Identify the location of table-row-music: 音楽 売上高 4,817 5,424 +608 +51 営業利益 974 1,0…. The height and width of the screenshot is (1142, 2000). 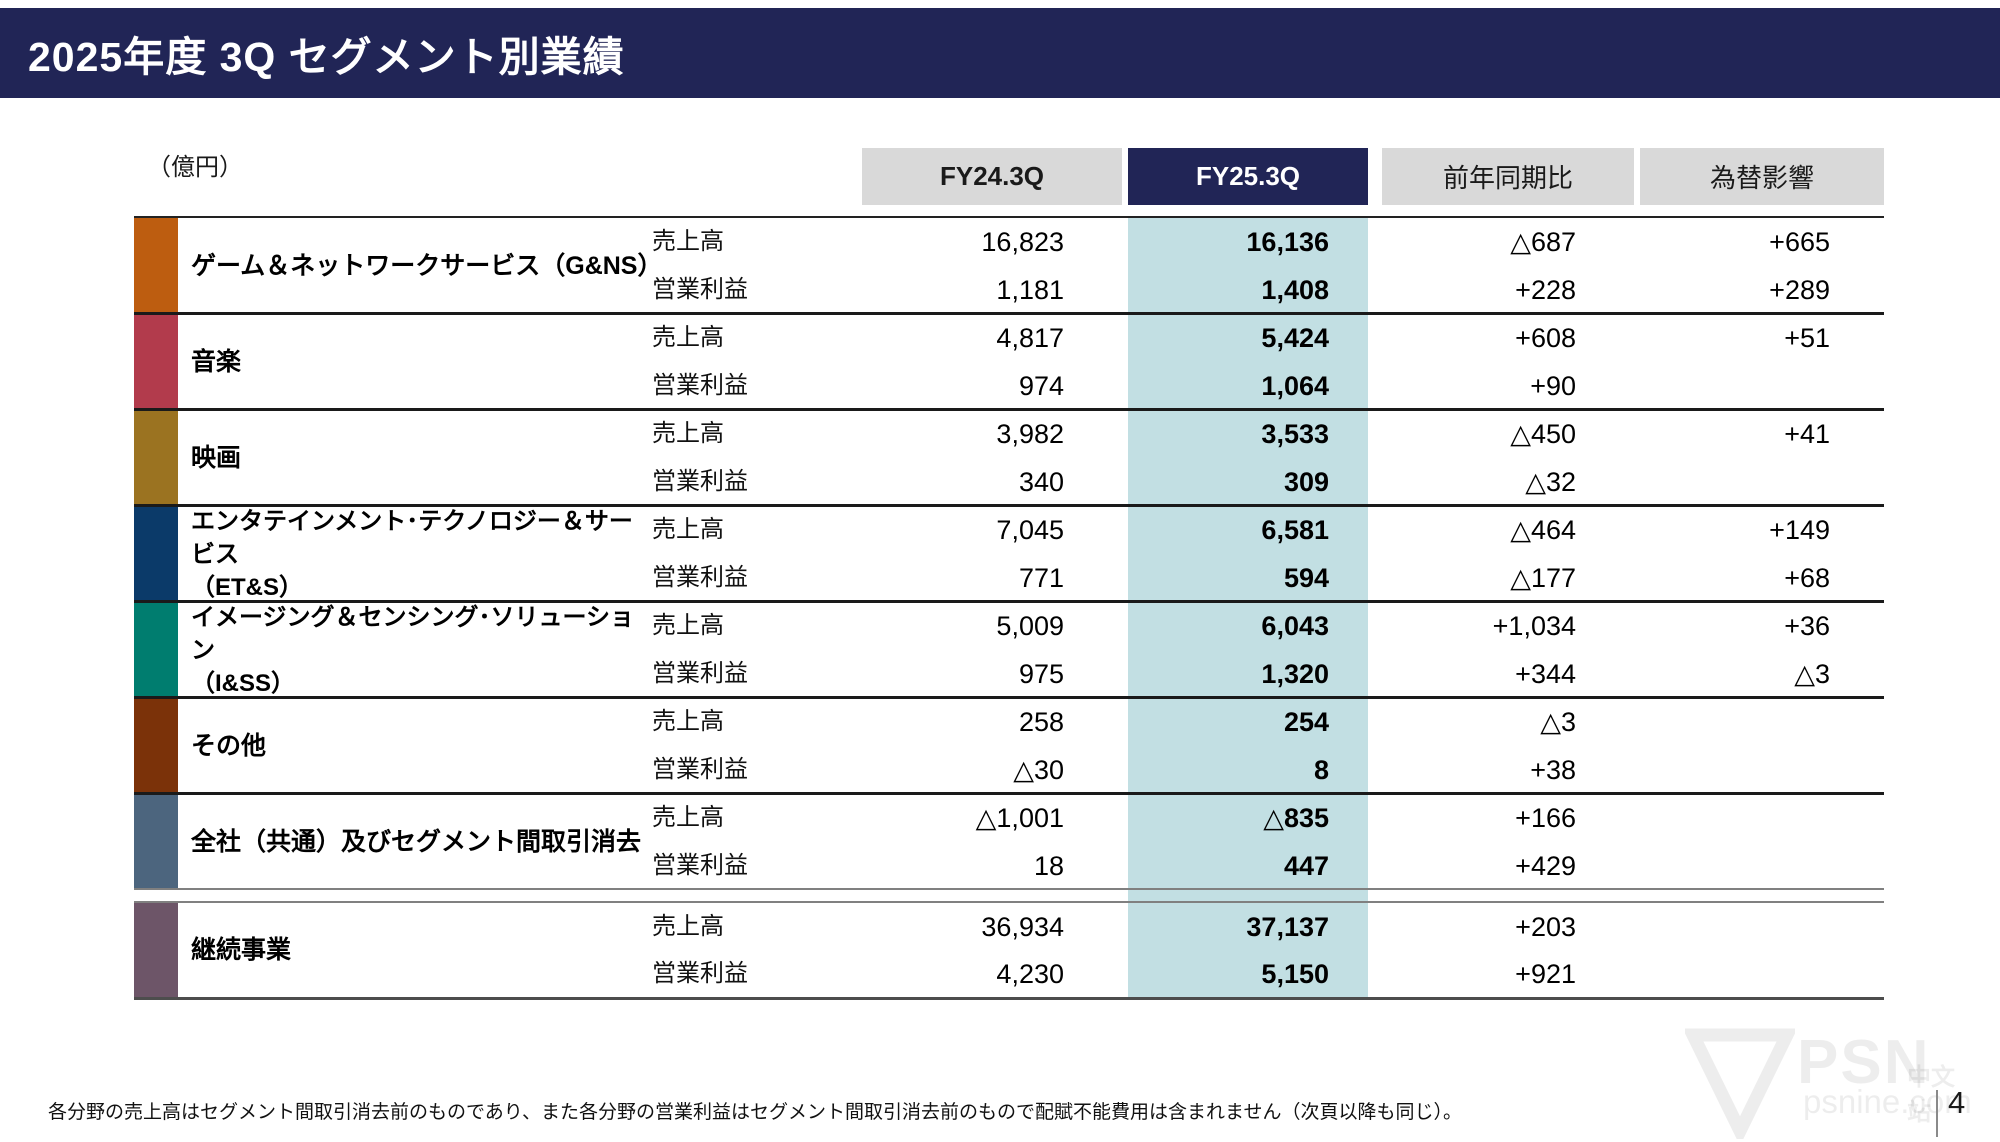
(1009, 362).